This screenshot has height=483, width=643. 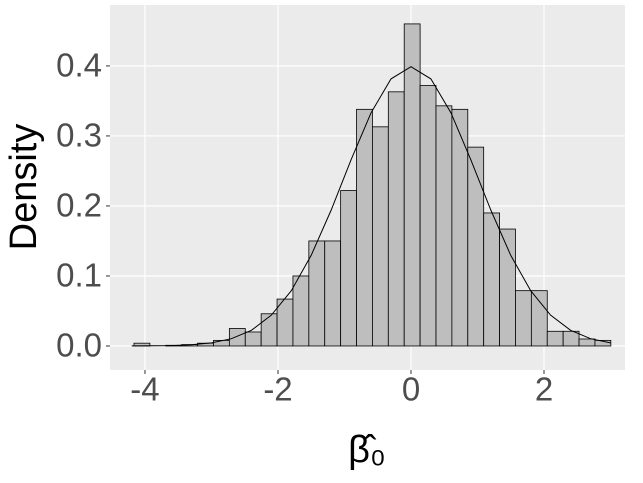 I want to click on x-axis-title: β̂₀, so click(x=367, y=450).